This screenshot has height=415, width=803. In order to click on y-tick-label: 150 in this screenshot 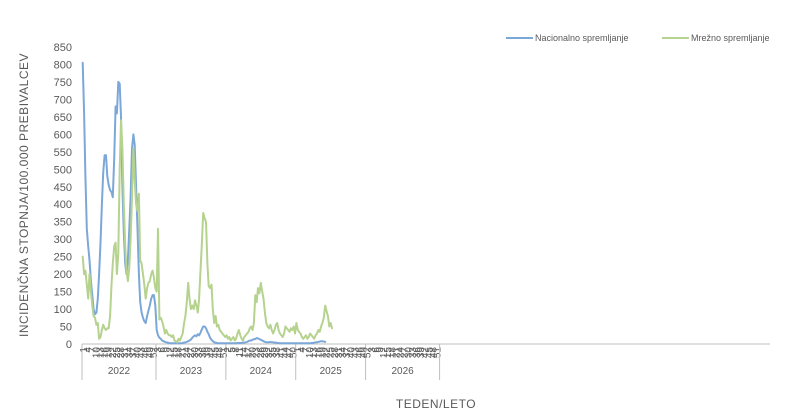, I will do `click(63, 293)`.